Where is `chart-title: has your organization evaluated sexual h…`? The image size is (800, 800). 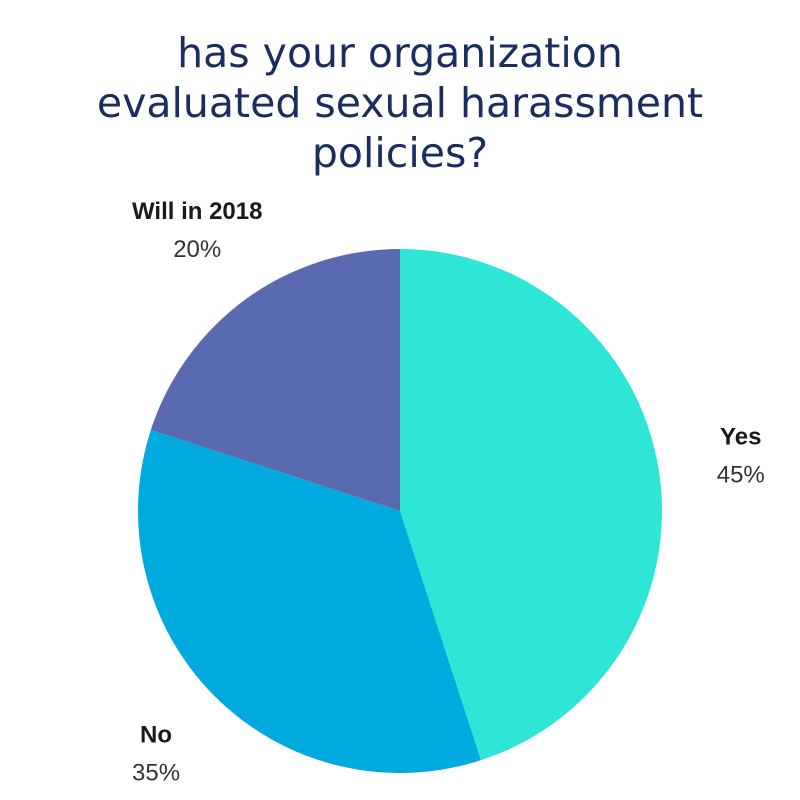
chart-title: has your organization evaluated sexual h… is located at coordinates (400, 103).